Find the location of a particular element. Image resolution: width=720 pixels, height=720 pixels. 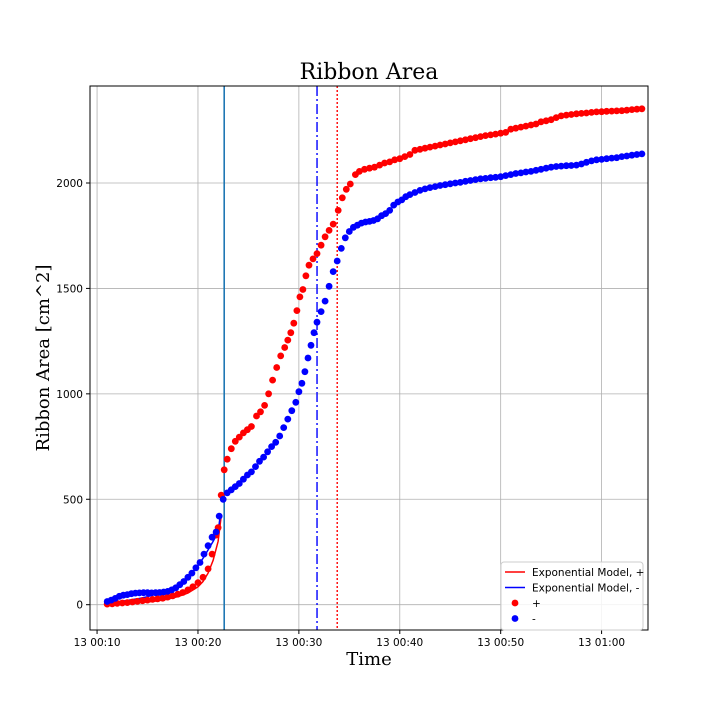

y-tick-label: 1000 is located at coordinates (69, 395).